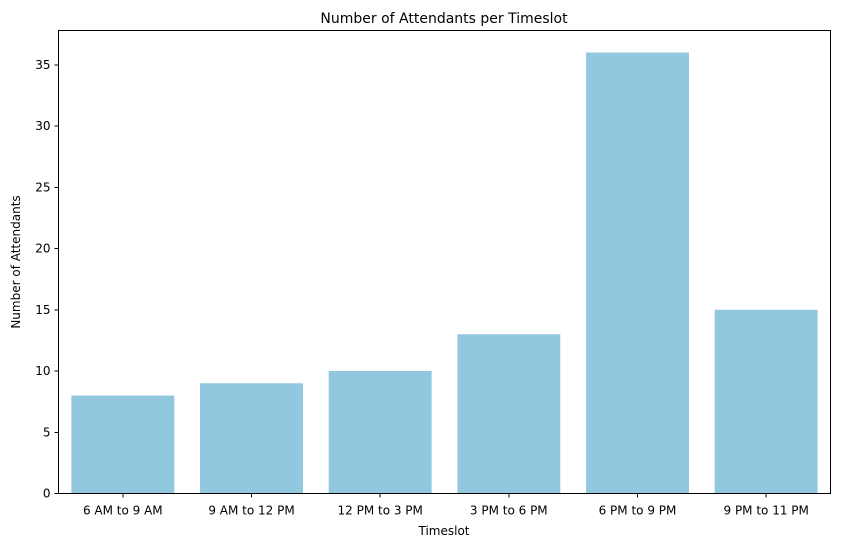 This screenshot has height=547, width=841. What do you see at coordinates (47, 494) in the screenshot?
I see `y-tick-label-0: 0` at bounding box center [47, 494].